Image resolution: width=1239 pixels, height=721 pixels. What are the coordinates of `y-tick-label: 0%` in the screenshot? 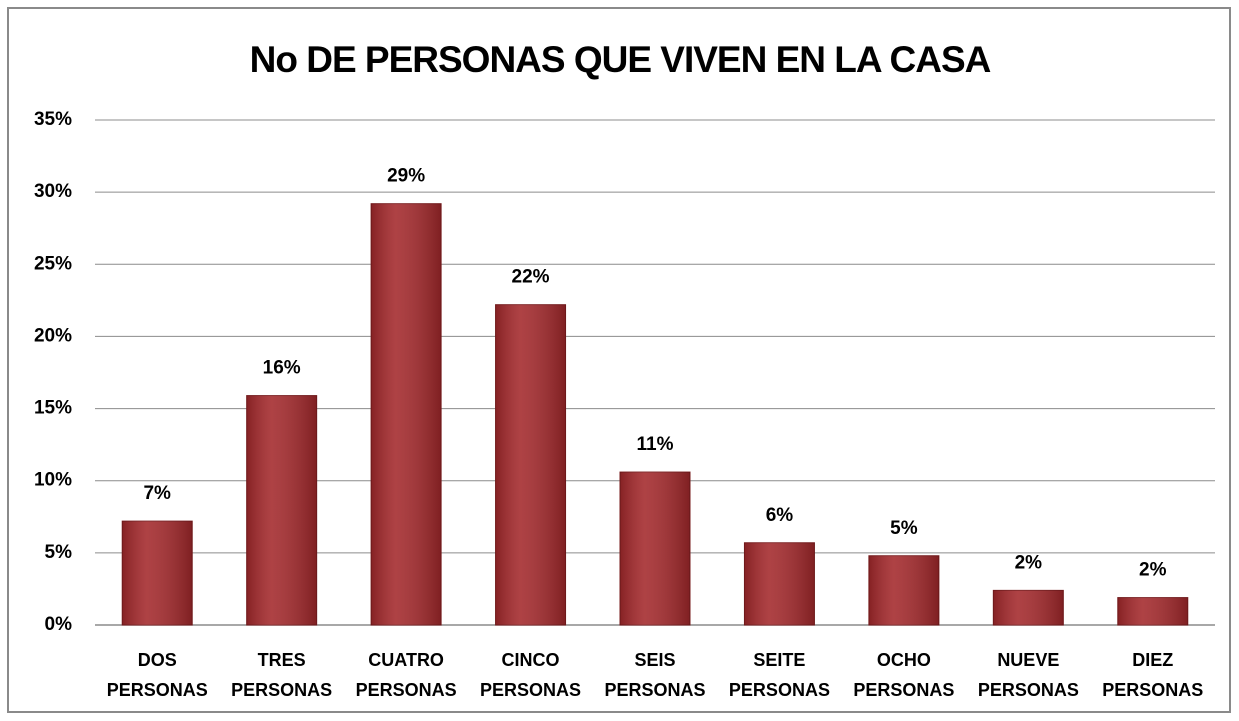 It's located at (59, 624).